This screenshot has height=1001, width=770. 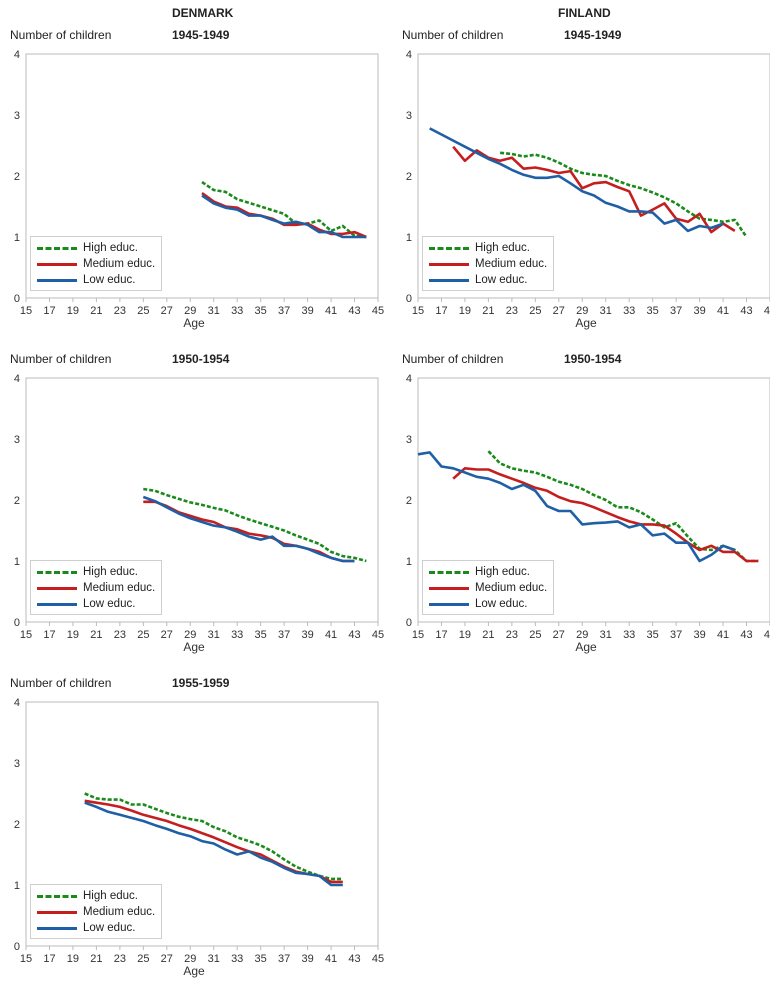 I want to click on y-tick-label: 4, so click(x=17, y=703).